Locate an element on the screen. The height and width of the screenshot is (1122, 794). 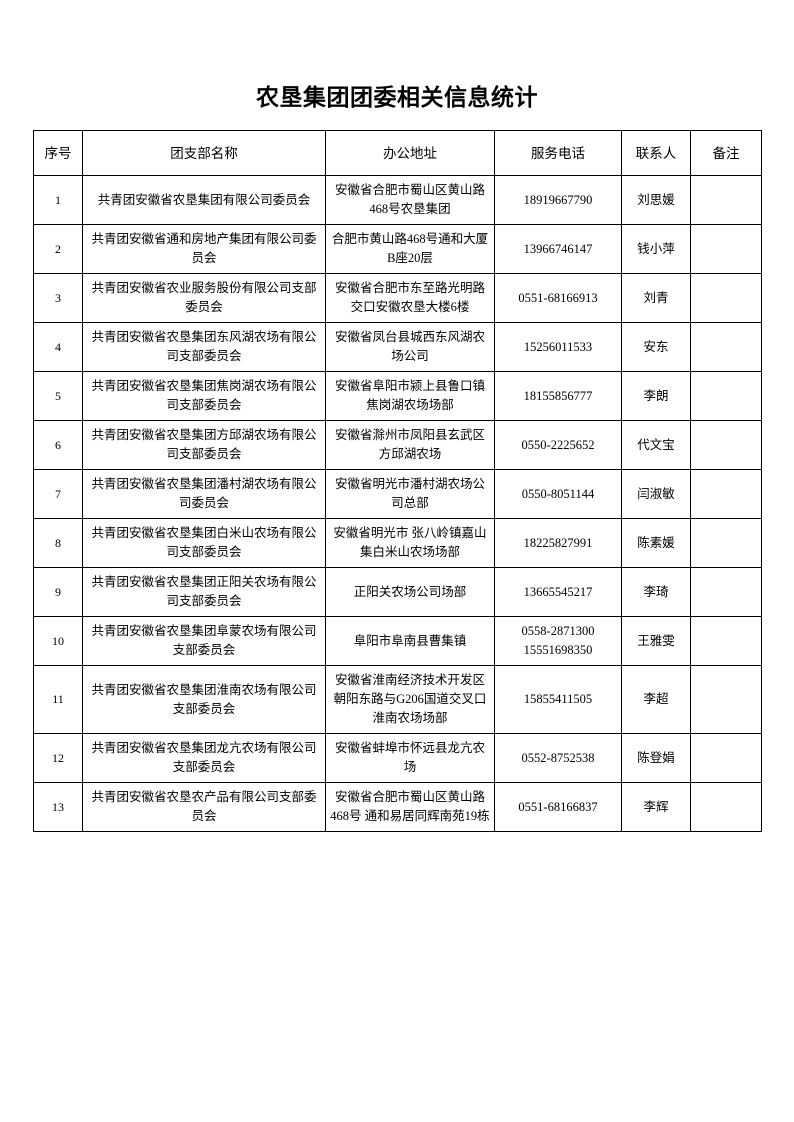
row-index: 6 is located at coordinates (58, 445).